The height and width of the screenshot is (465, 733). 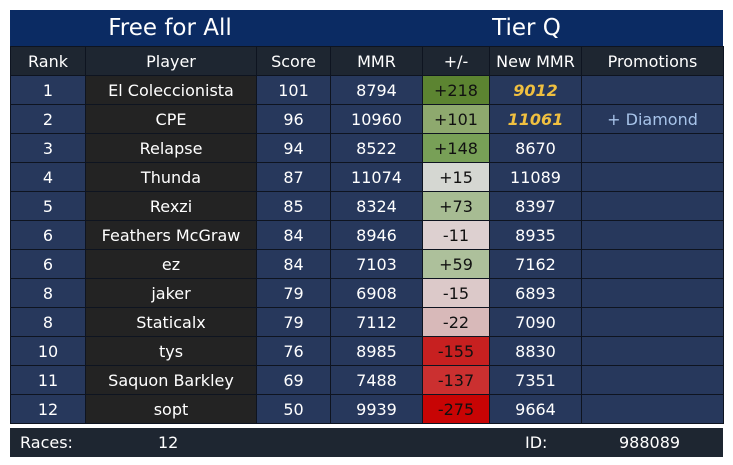 I want to click on delta-cell-text: +148, so click(x=456, y=148).